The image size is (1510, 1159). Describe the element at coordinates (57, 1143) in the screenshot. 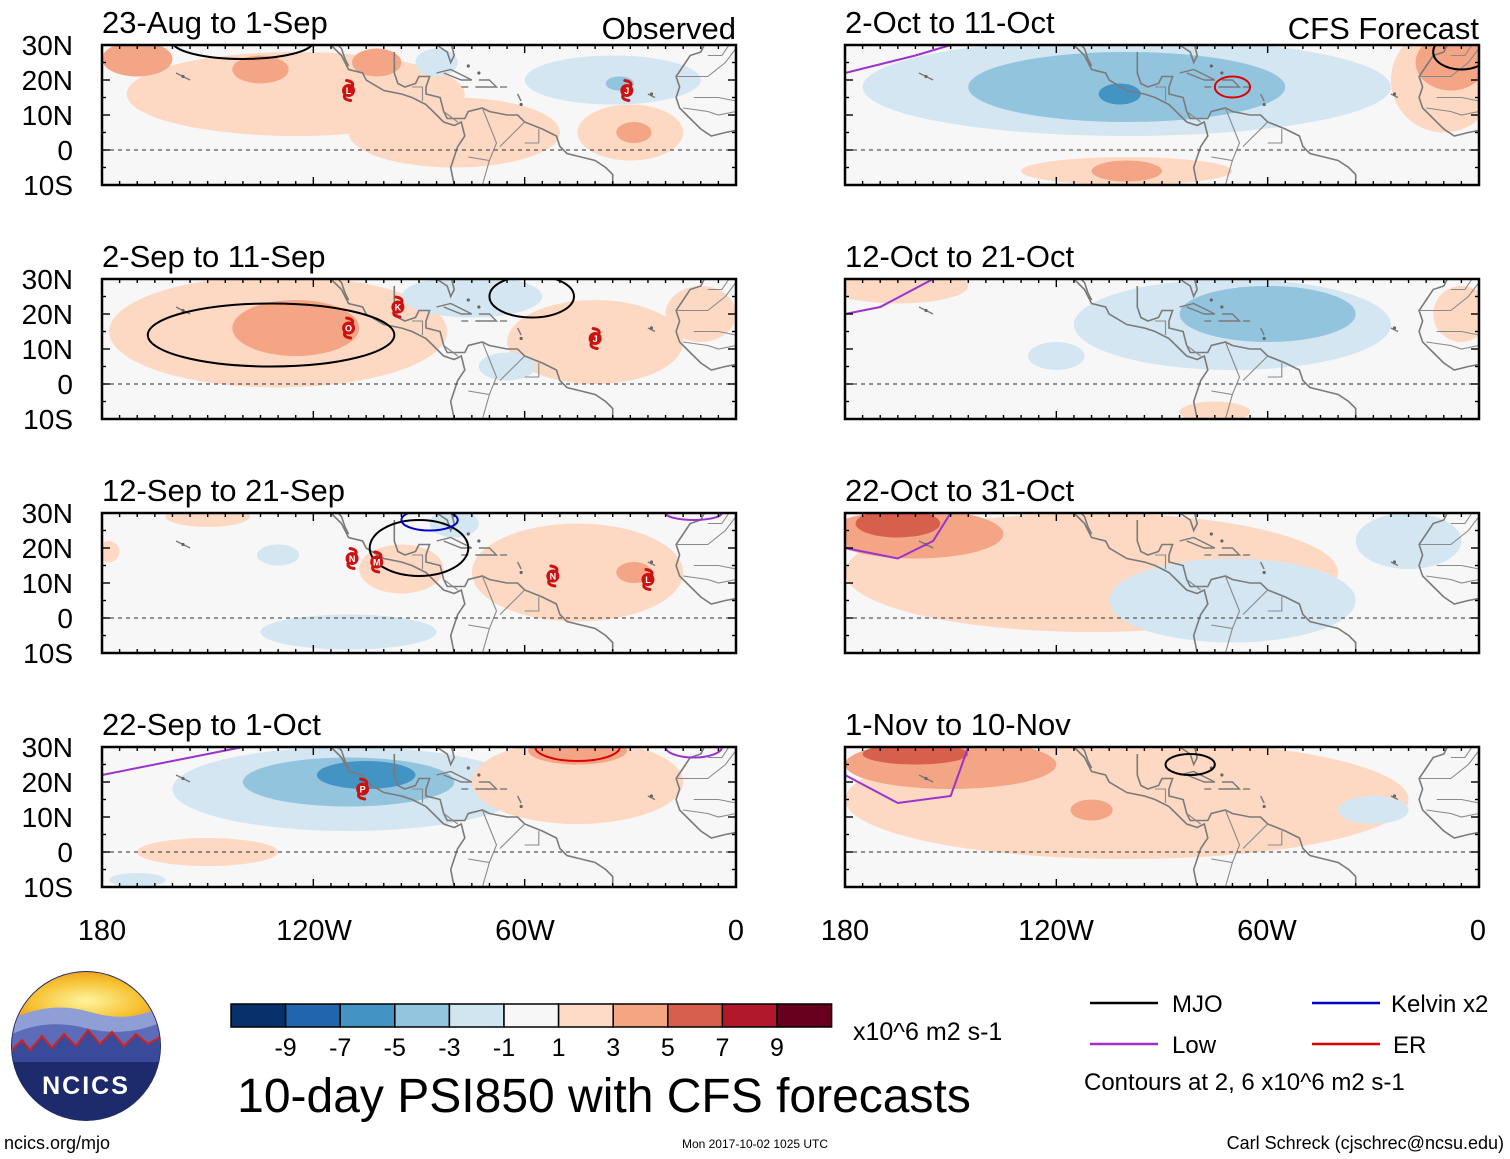

I see `footer-url: ncics.org/mjo` at that location.